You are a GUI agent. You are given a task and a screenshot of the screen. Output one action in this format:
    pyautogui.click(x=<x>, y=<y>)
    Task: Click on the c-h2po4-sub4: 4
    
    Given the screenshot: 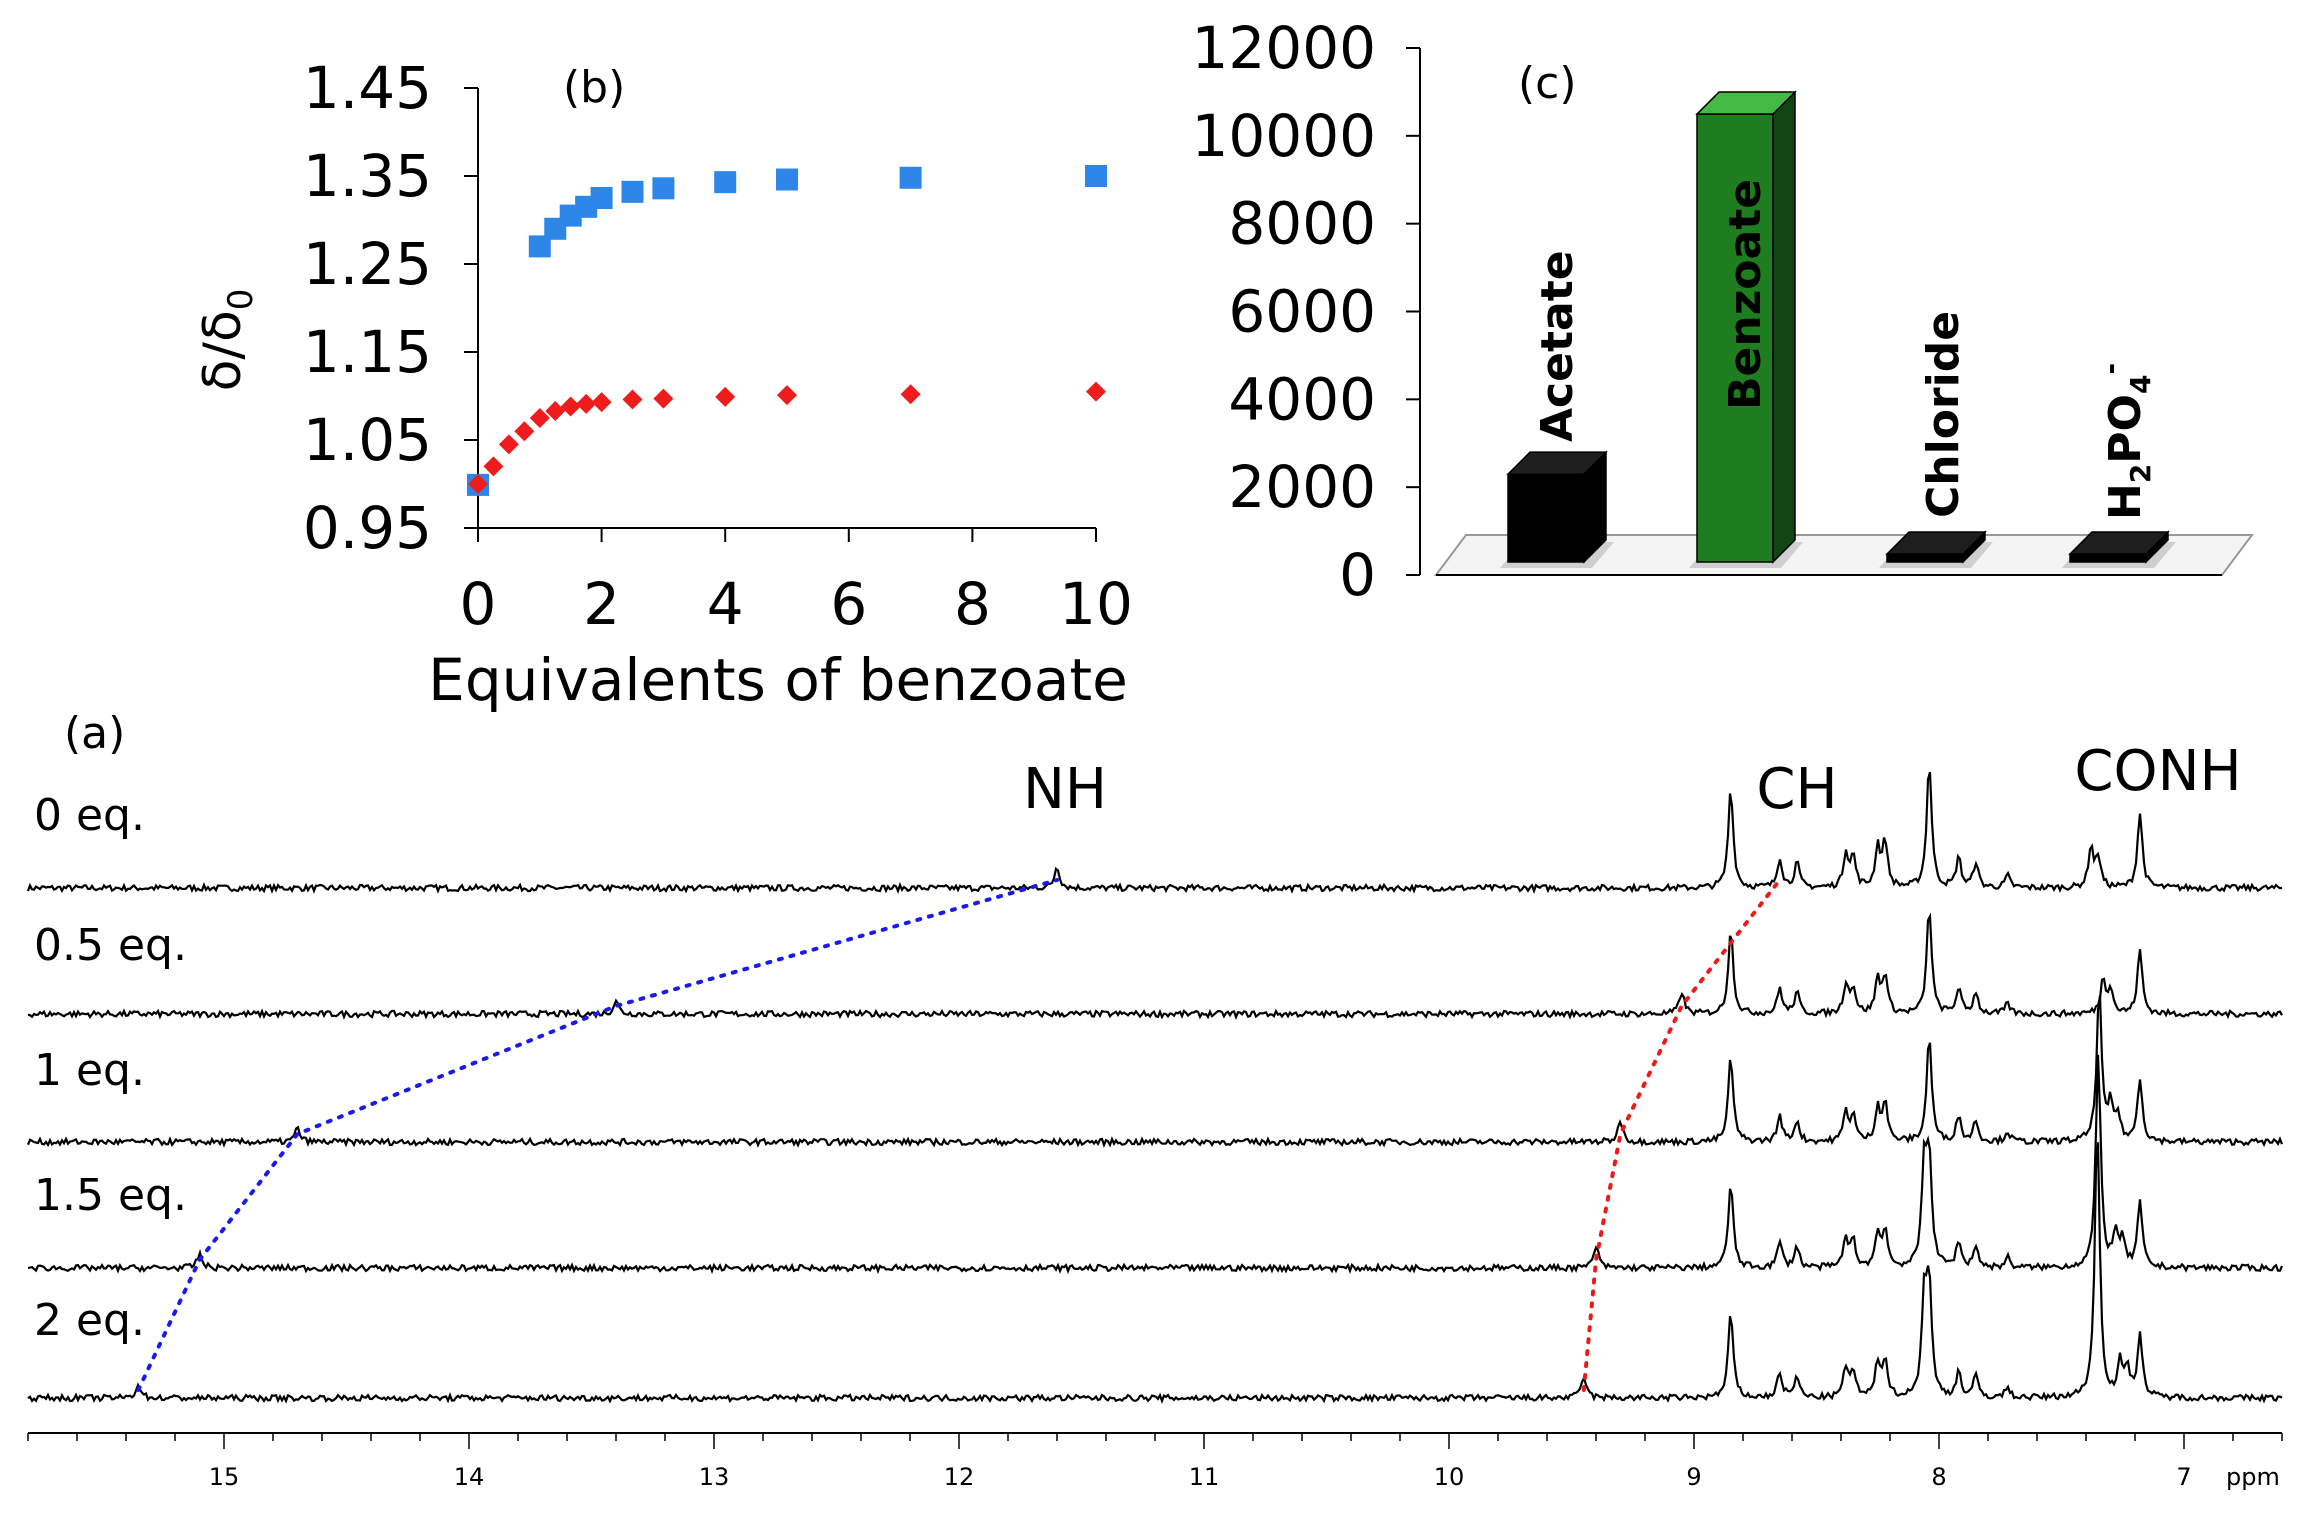 What is the action you would take?
    pyautogui.click(x=2140, y=384)
    